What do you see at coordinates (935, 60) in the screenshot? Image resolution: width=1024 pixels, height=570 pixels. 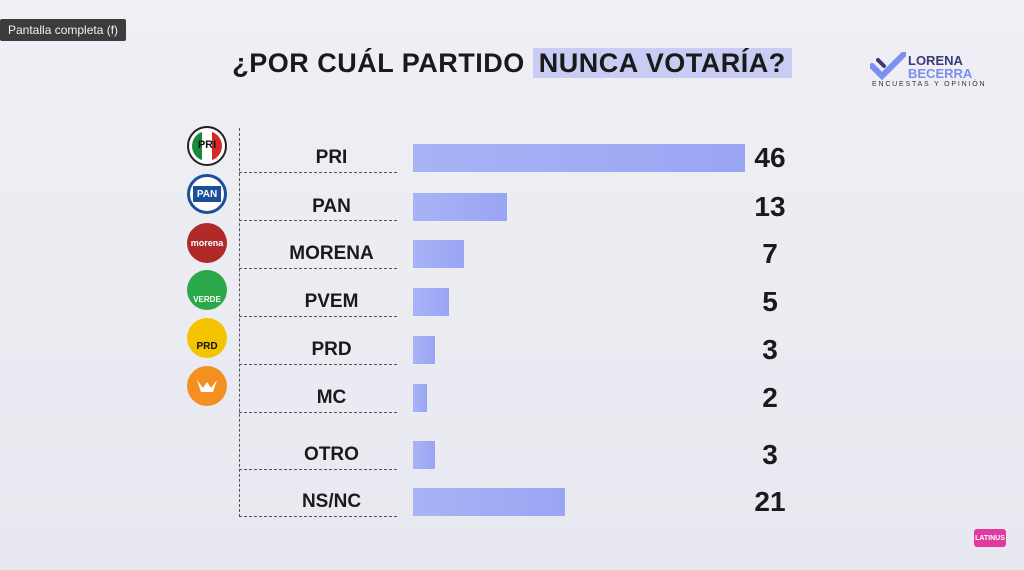 I see `brand-name-line1: LORENA` at bounding box center [935, 60].